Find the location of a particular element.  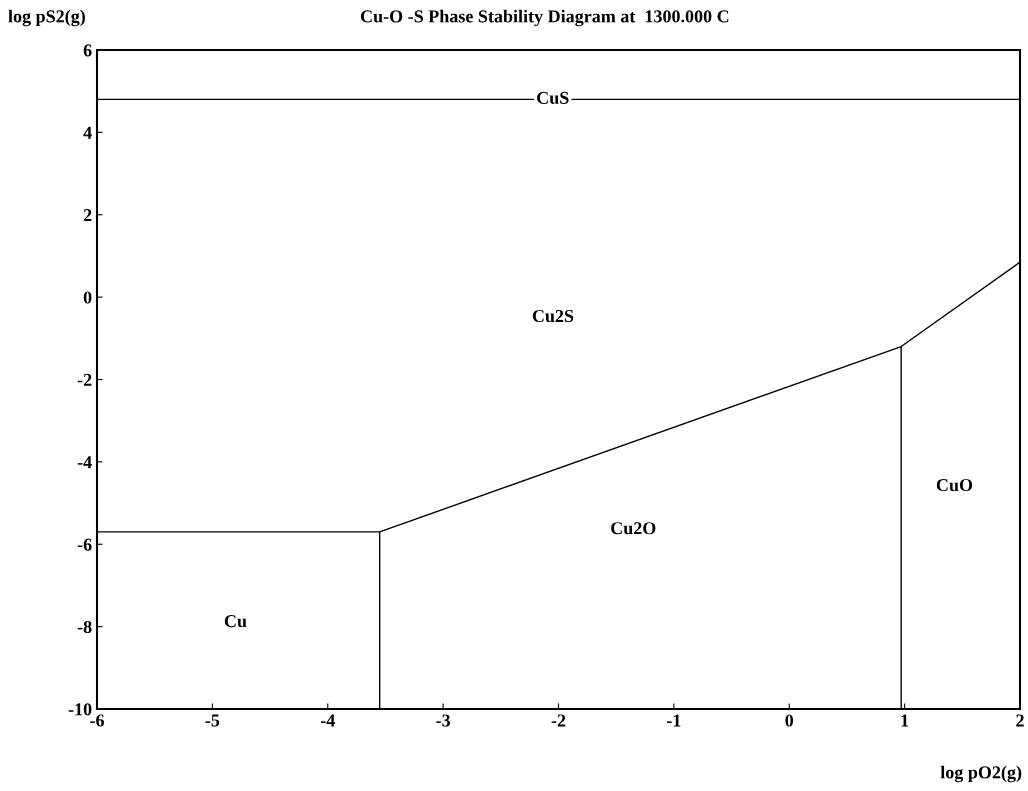

annotation: CuS is located at coordinates (553, 97).